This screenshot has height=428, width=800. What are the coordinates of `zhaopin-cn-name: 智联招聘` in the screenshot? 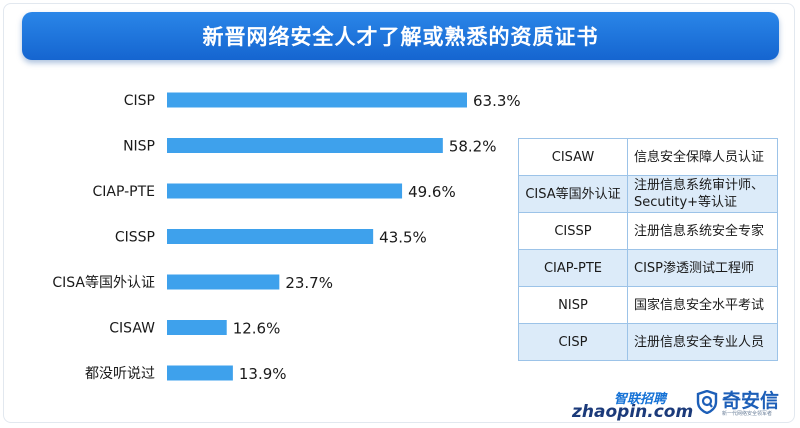 It's located at (640, 399).